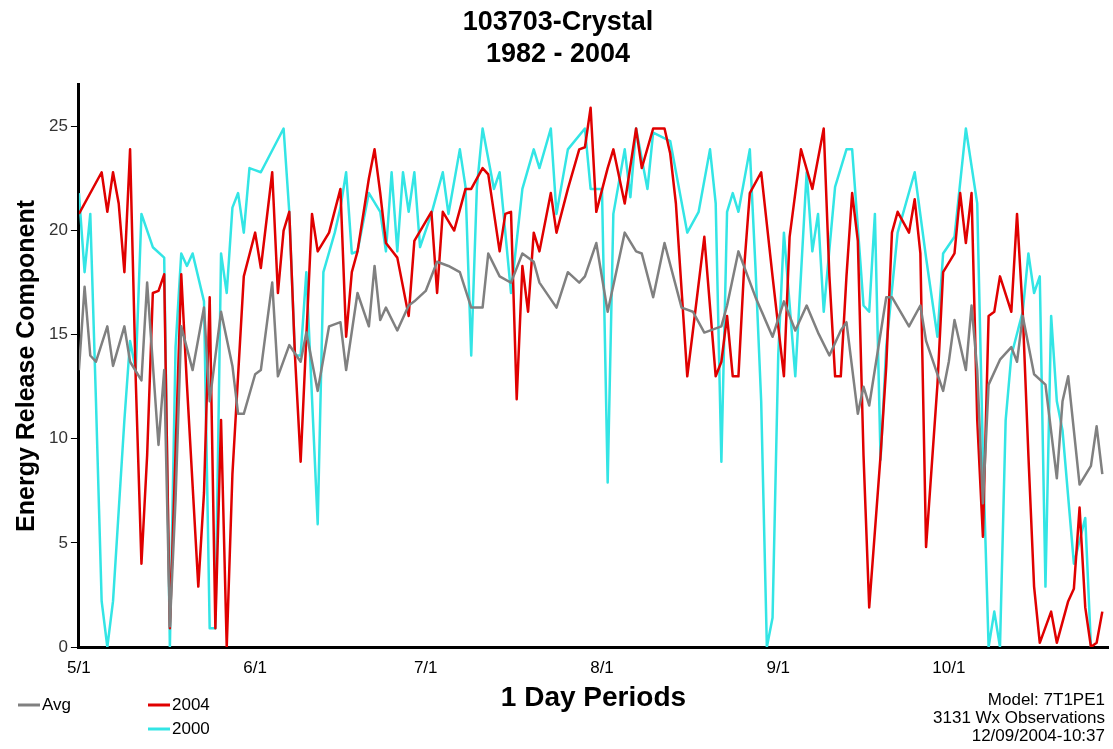 This screenshot has width=1113, height=749. I want to click on y-tick-label: 0, so click(63, 646).